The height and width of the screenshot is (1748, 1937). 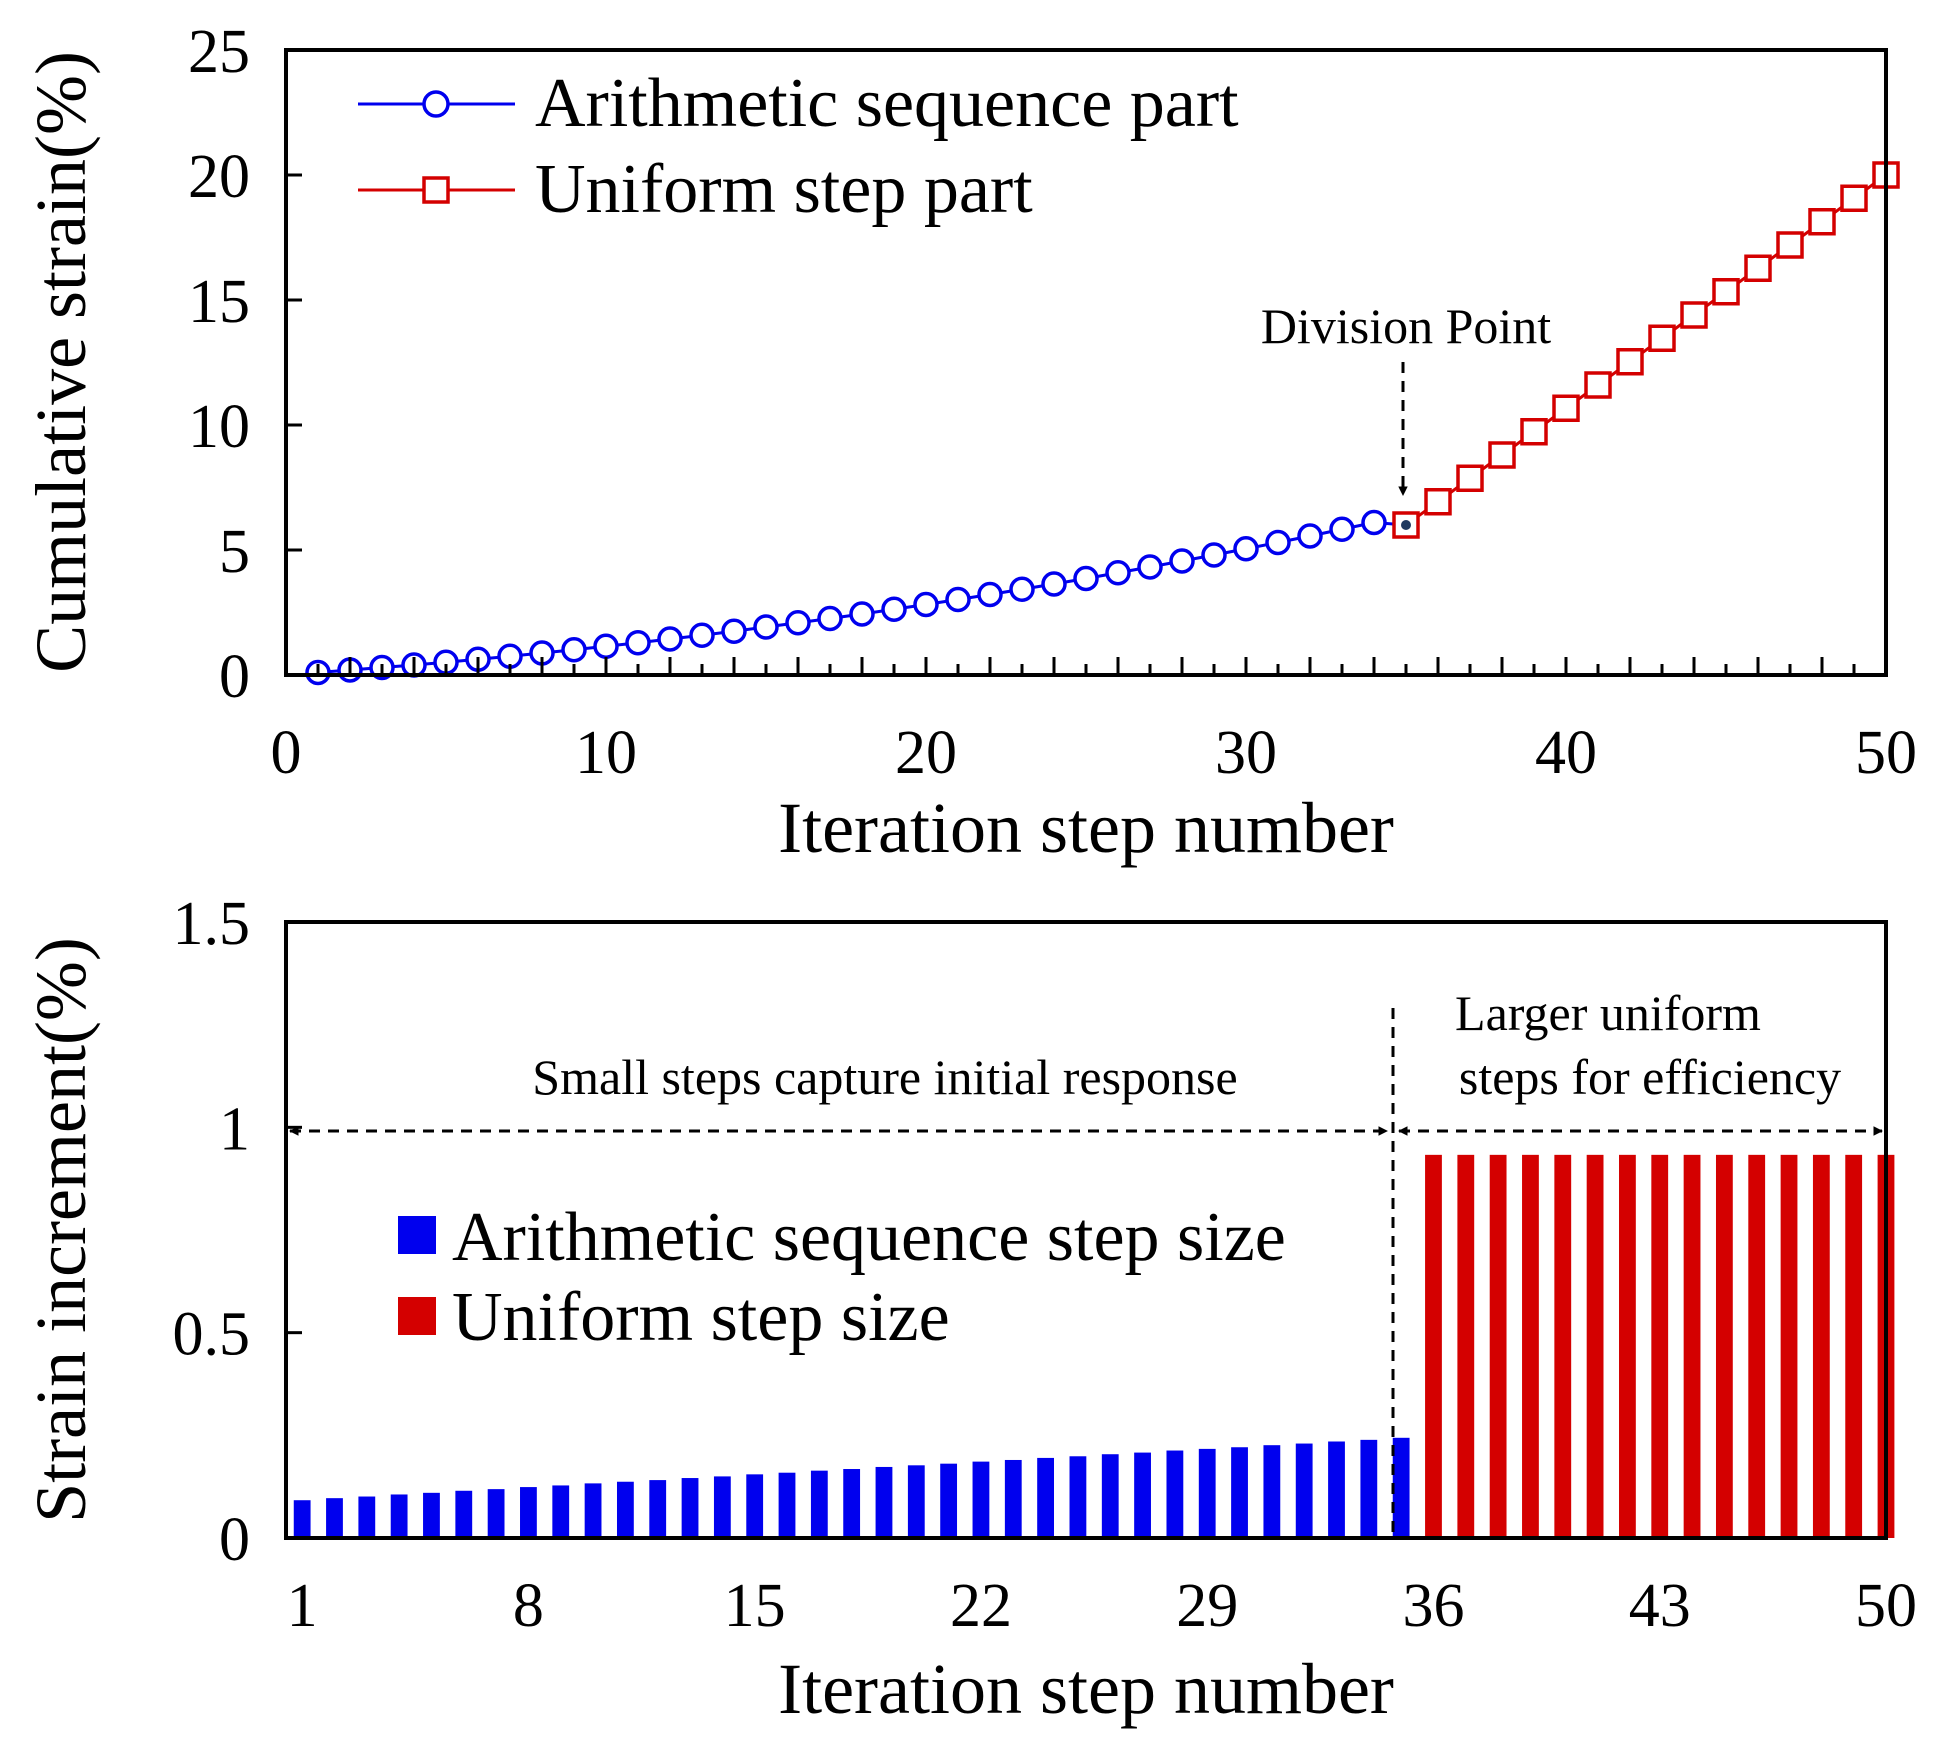 I want to click on strain-increment-x-tick-labels: 1 8 15 22 29 36 43 50, so click(x=1102, y=1606).